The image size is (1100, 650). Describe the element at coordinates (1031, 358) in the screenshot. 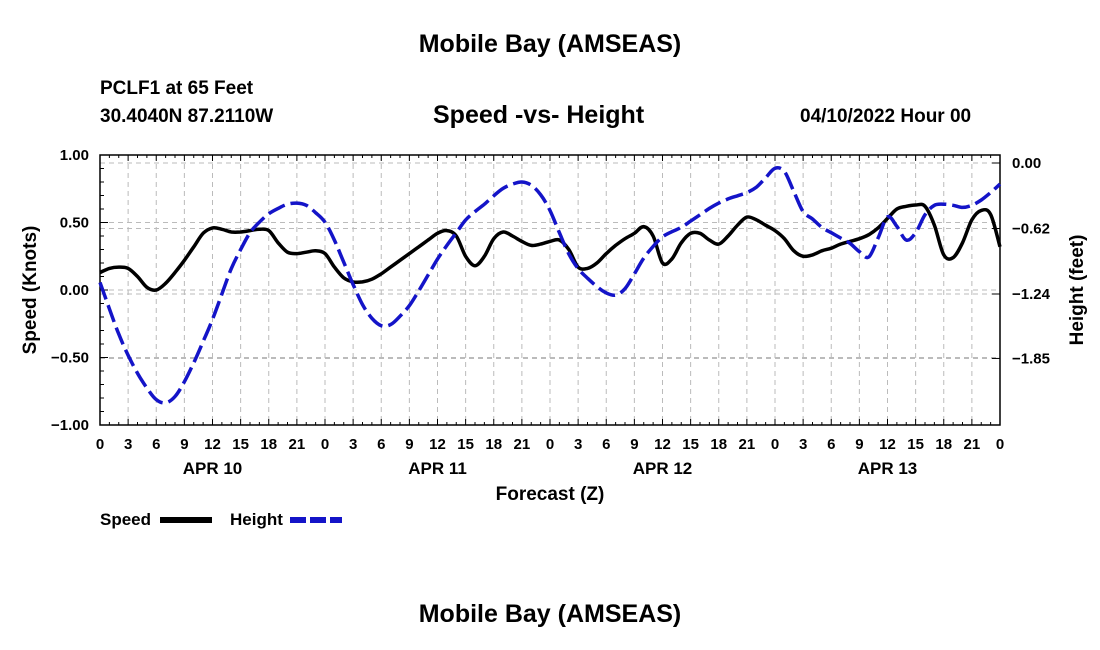

I see `y2-tick-label: −1.85` at that location.